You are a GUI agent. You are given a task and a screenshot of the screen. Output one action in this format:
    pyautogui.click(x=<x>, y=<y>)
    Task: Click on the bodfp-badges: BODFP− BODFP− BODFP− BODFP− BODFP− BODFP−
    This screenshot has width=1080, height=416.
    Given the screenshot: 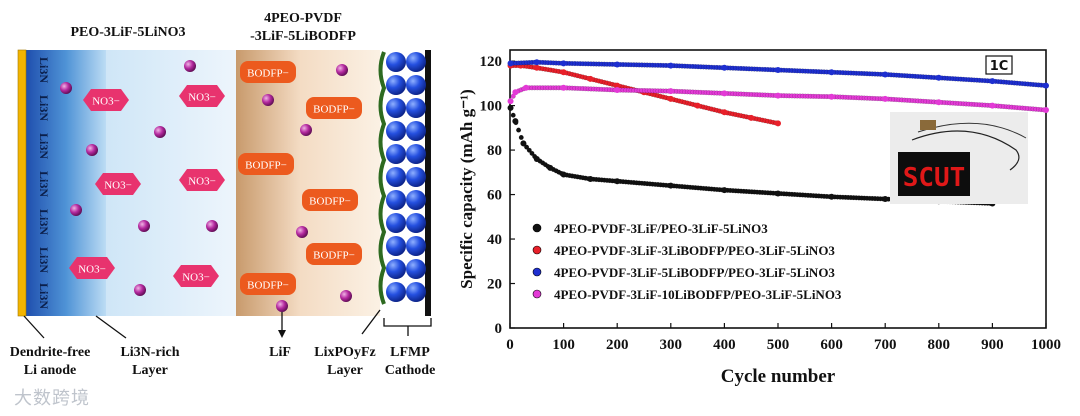 What is the action you would take?
    pyautogui.click(x=300, y=178)
    